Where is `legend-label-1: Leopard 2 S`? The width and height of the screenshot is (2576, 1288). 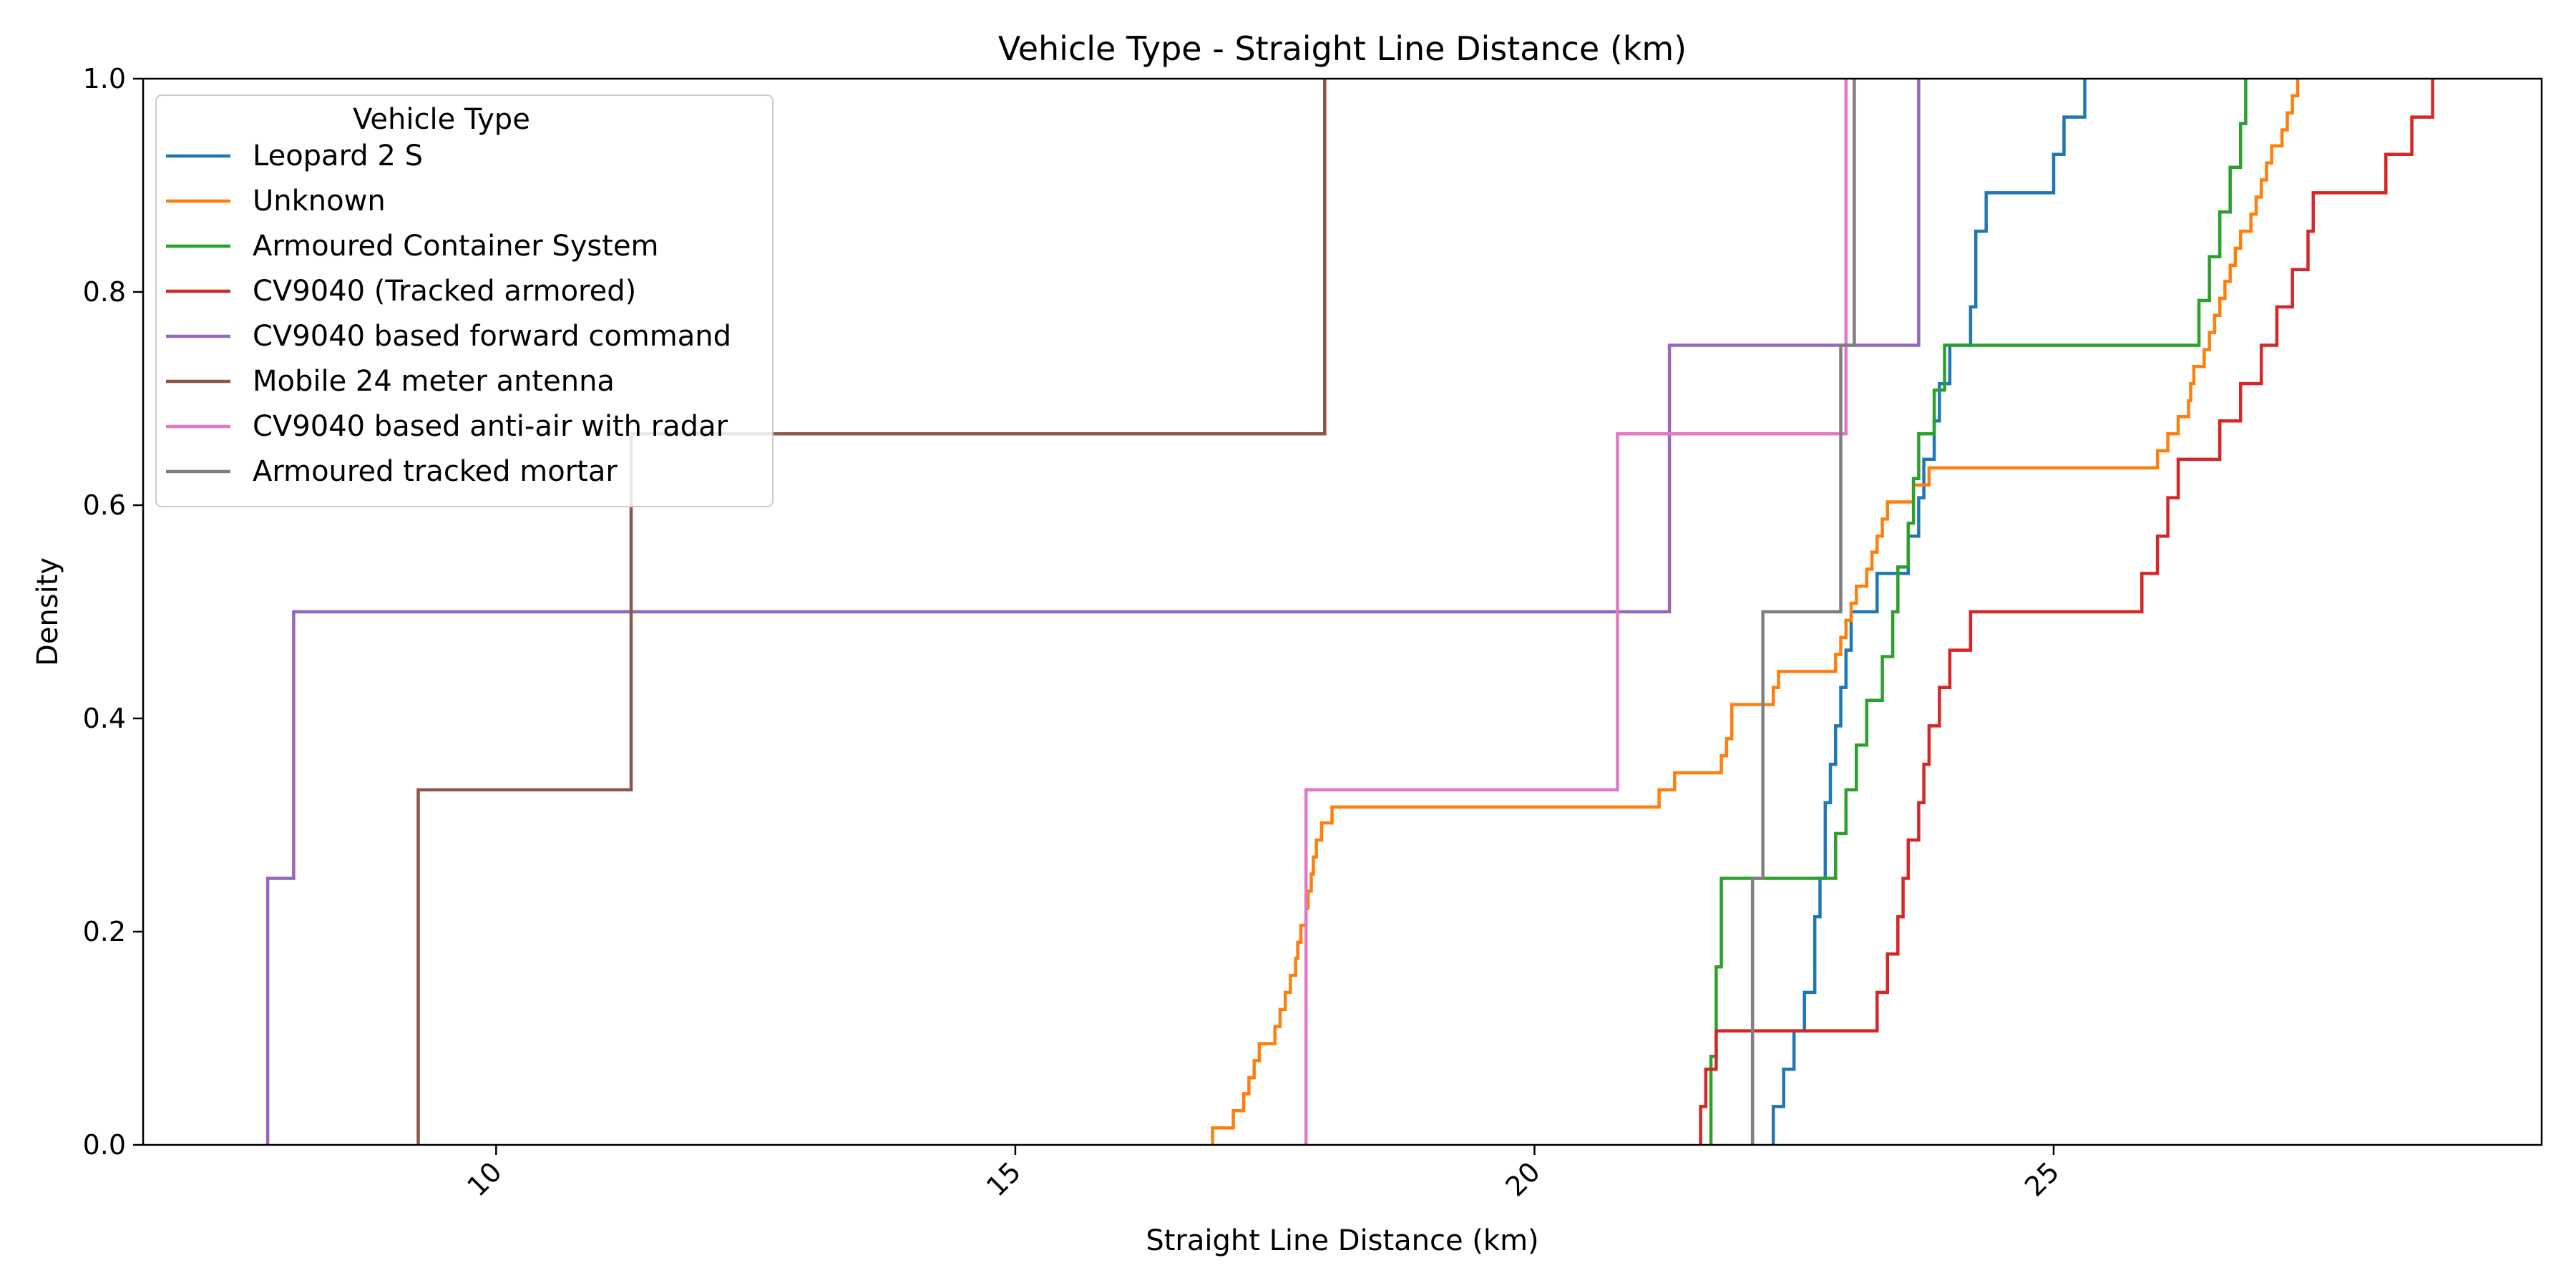 legend-label-1: Leopard 2 S is located at coordinates (338, 156).